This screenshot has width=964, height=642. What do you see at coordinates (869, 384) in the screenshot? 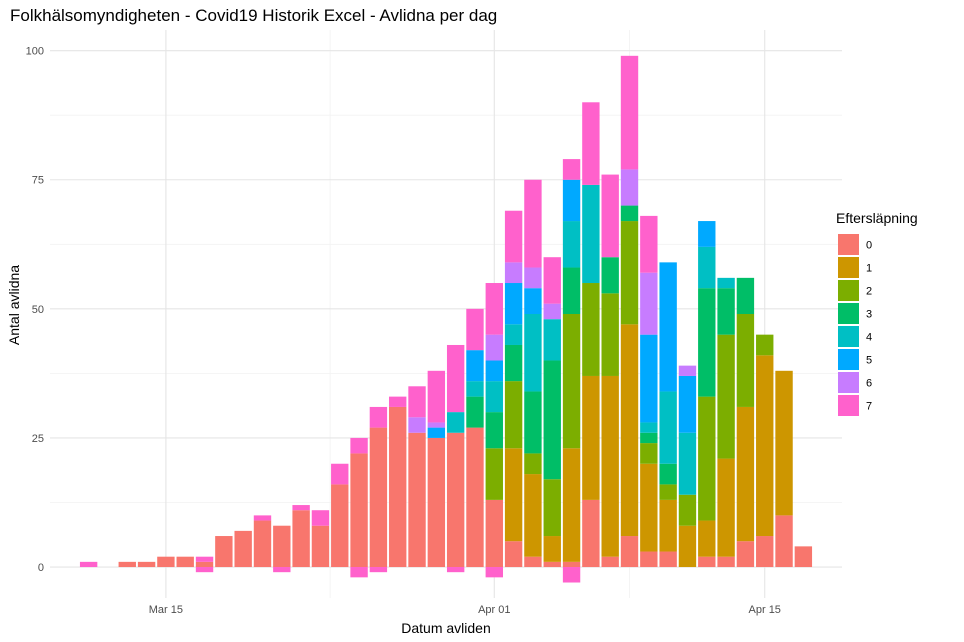
I see `legend-label: 6` at bounding box center [869, 384].